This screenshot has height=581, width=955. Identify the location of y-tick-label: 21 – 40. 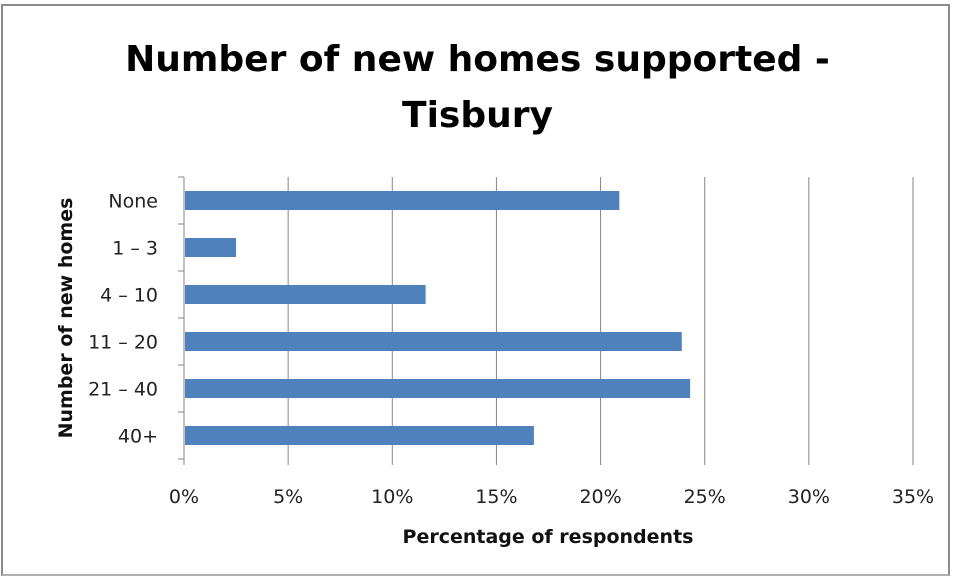
(123, 390).